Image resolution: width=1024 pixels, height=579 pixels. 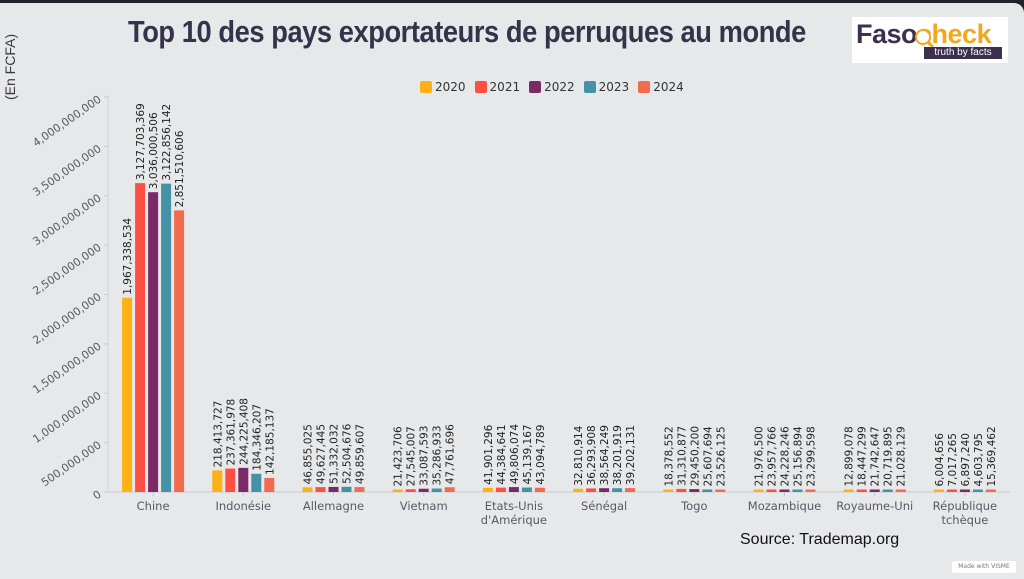 I want to click on logo-tagline: truth by facts, so click(x=963, y=53).